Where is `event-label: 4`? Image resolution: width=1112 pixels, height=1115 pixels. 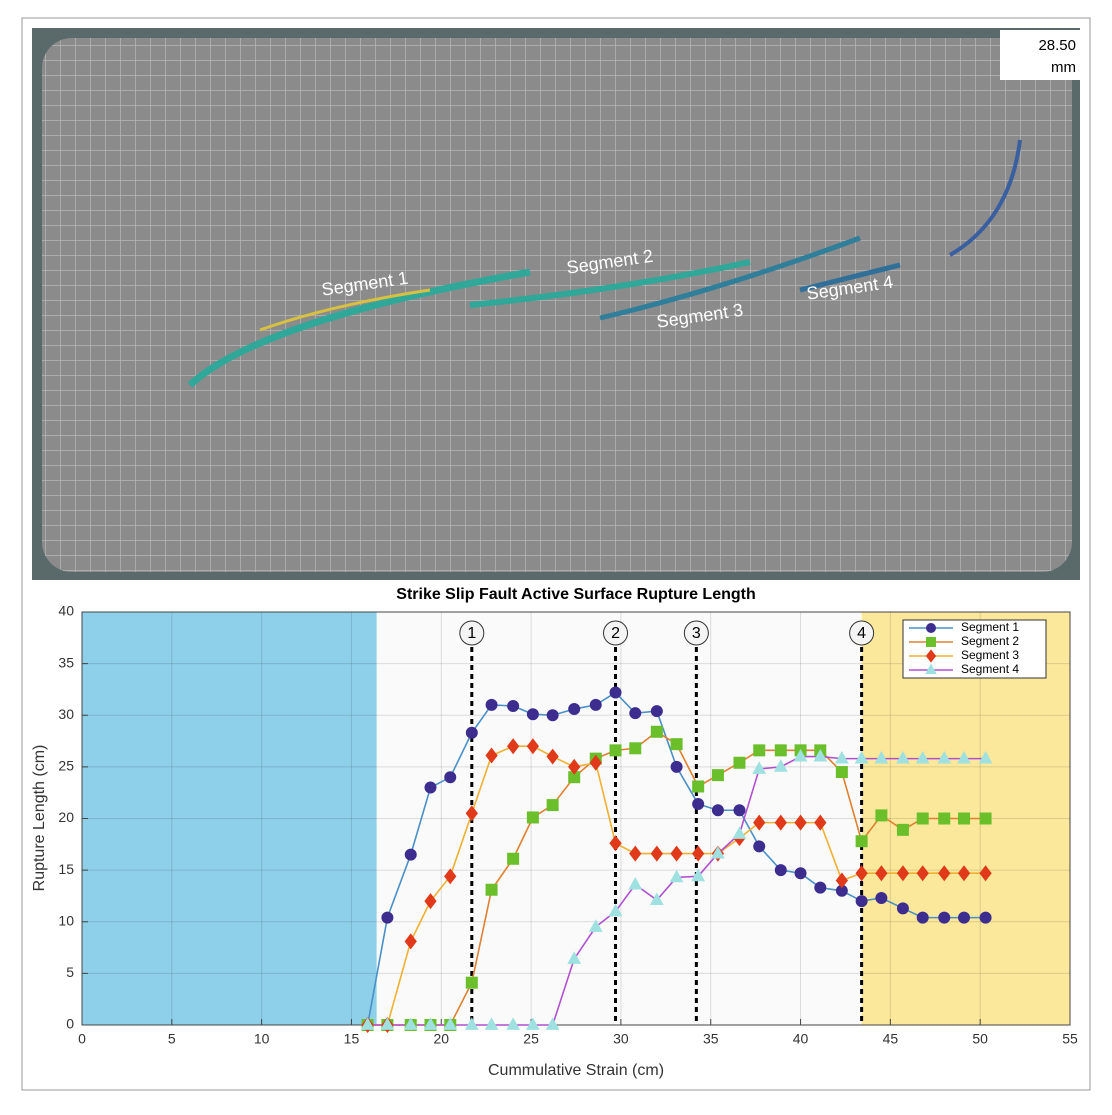
event-label: 4 is located at coordinates (861, 633).